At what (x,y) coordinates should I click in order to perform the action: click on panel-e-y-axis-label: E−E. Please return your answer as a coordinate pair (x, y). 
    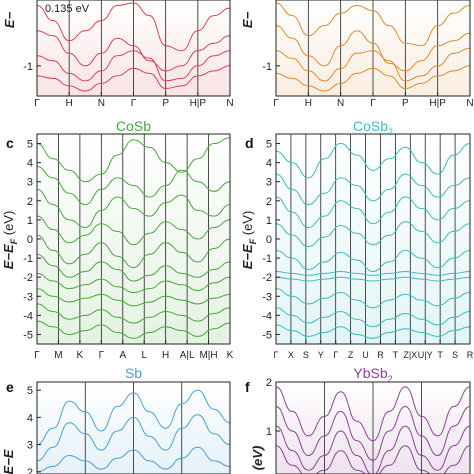
    Looking at the image, I should click on (8, 461).